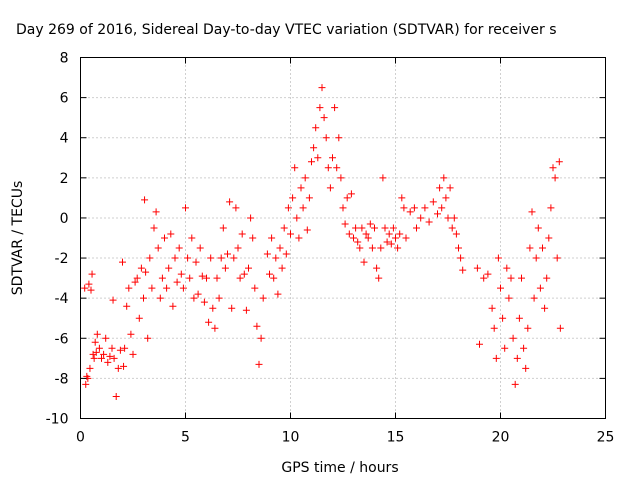 This screenshot has width=640, height=480. What do you see at coordinates (64, 99) in the screenshot?
I see `y-tick-label: 6` at bounding box center [64, 99].